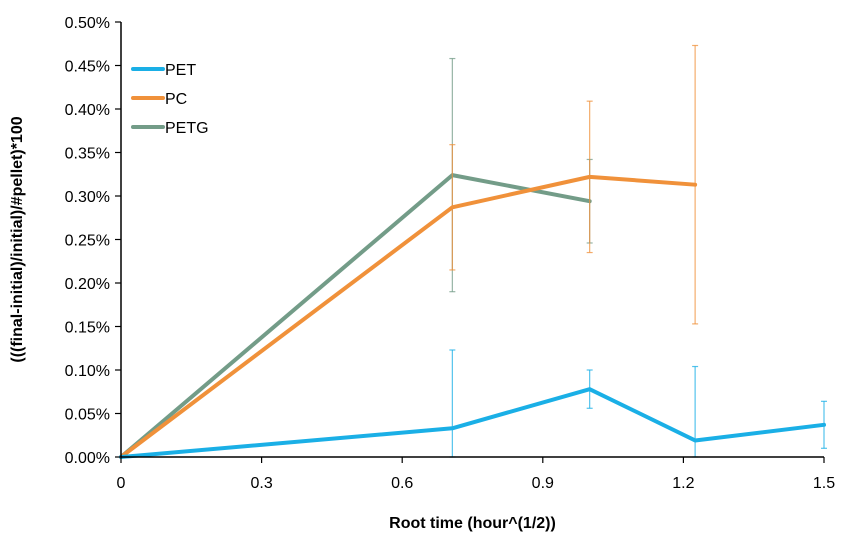 The width and height of the screenshot is (841, 533). Describe the element at coordinates (17, 239) in the screenshot. I see `y-axis-title: (((final-initial)/initial)/#pellet)*100` at that location.